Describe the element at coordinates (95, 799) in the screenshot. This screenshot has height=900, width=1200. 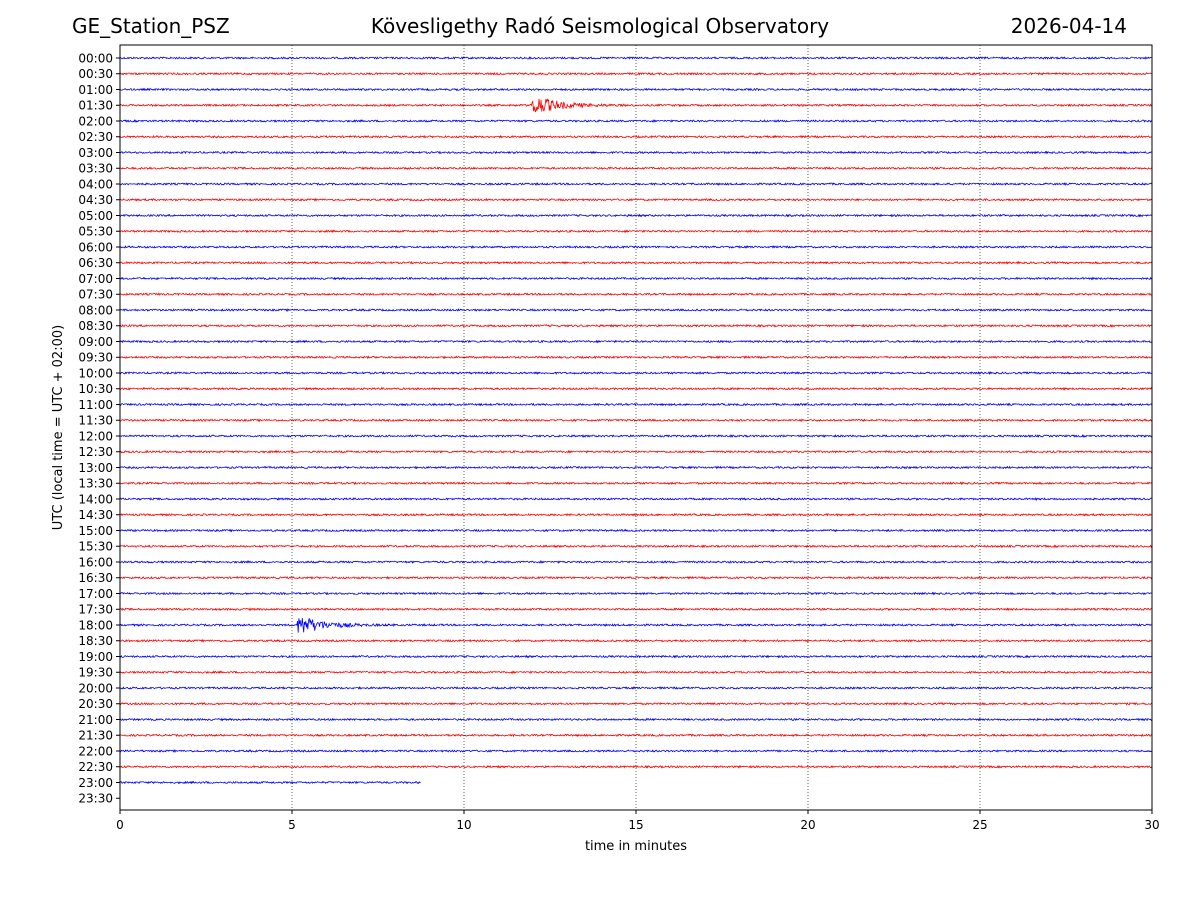
I see `y-tick-label: 23:30` at that location.